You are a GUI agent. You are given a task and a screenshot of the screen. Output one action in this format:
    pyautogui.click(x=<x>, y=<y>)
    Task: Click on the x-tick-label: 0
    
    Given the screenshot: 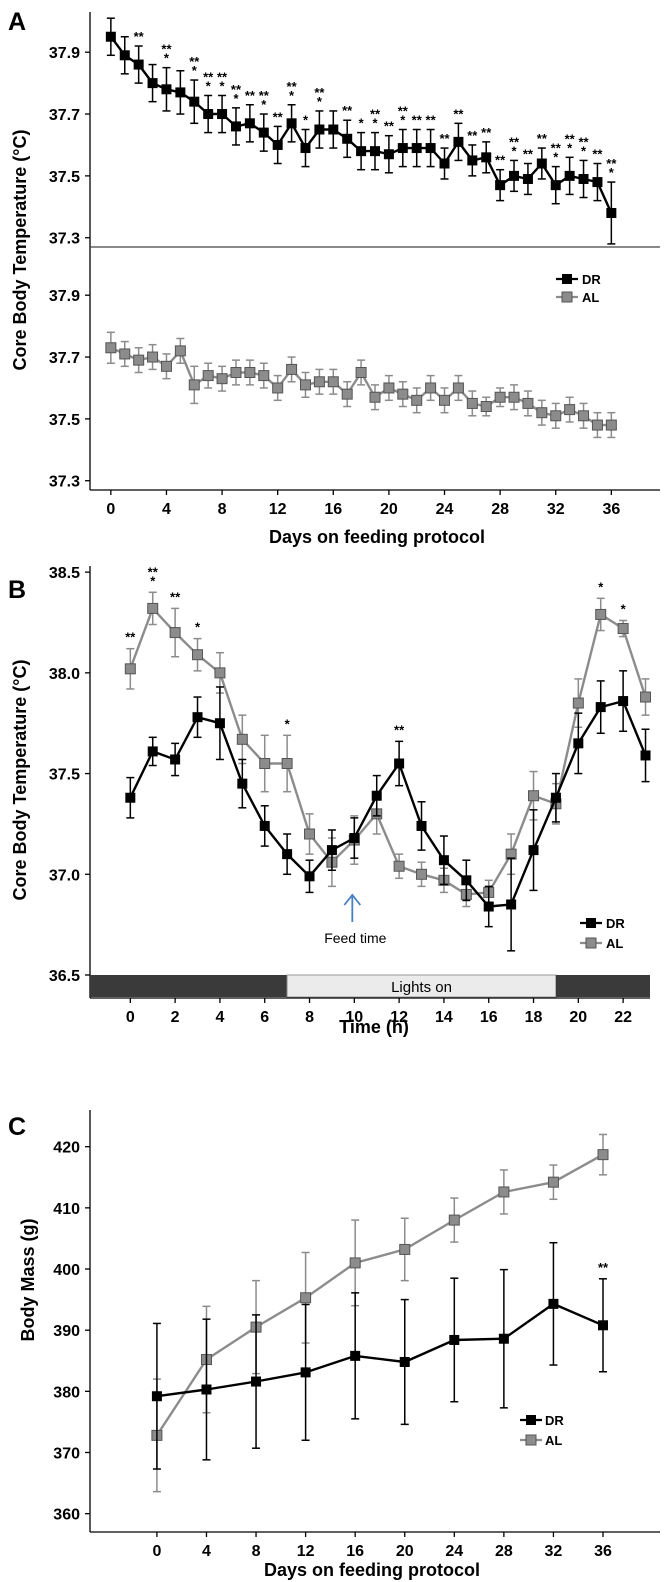 What is the action you would take?
    pyautogui.click(x=156, y=1551)
    